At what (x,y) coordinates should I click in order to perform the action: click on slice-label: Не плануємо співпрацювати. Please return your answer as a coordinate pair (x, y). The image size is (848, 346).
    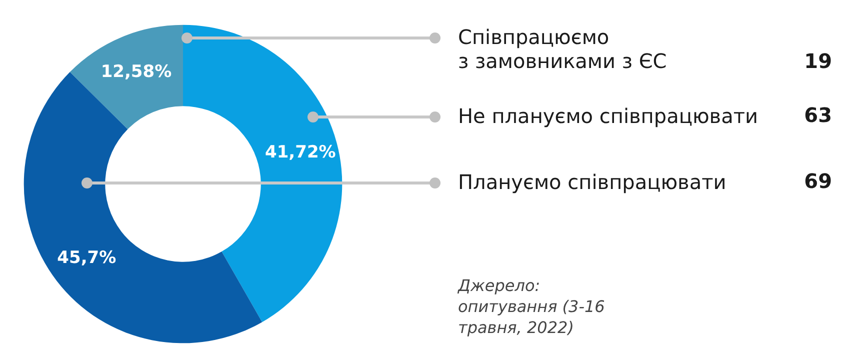
    Looking at the image, I should click on (608, 116).